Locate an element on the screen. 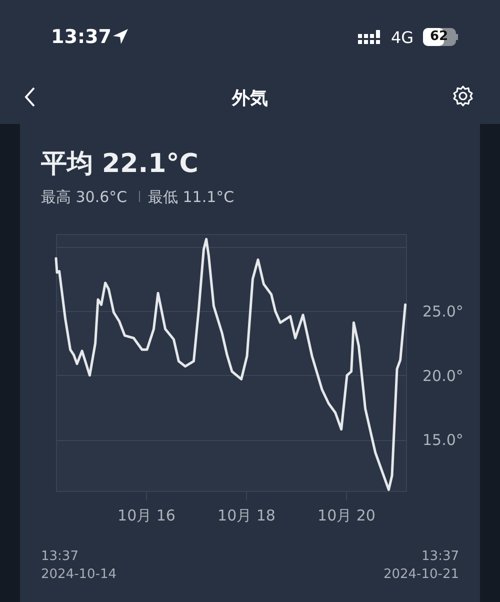 Image resolution: width=500 pixels, height=602 pixels. text: 最高 30.6°C is located at coordinates (84, 197).